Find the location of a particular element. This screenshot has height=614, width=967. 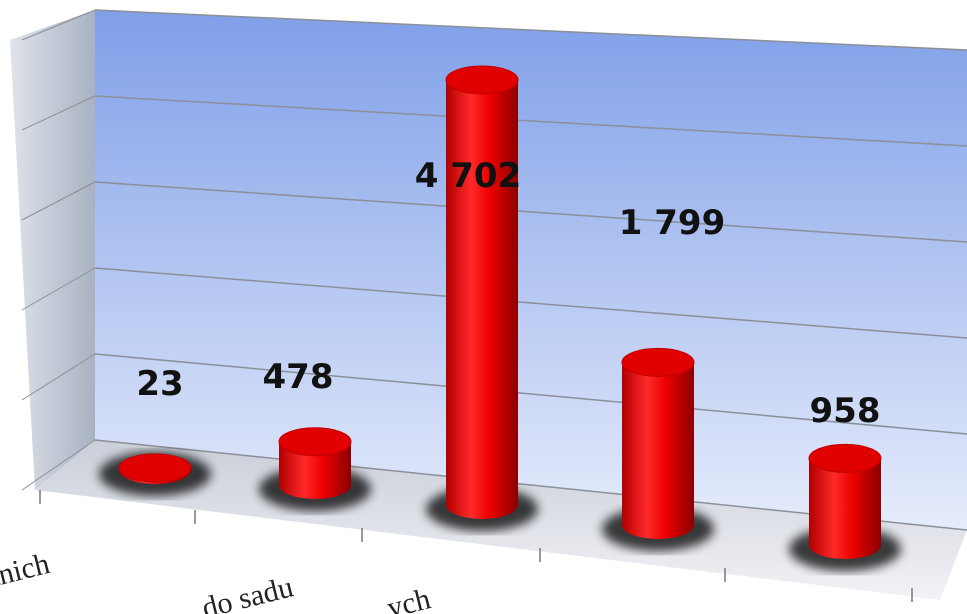

value-label: 1 799 is located at coordinates (672, 223).